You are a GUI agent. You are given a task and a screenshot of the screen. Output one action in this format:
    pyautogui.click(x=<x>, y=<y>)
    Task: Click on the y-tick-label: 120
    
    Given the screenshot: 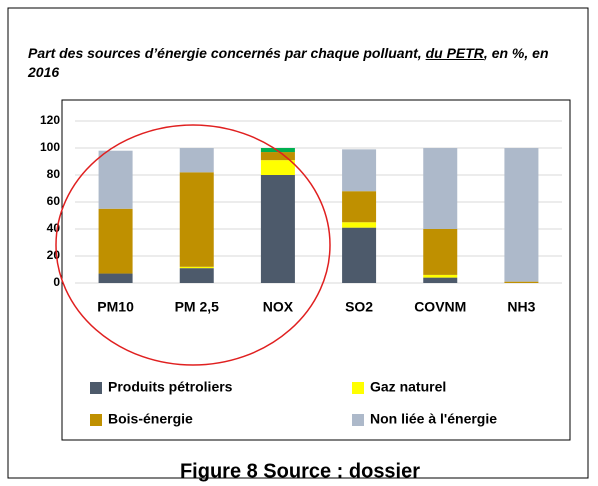 What is the action you would take?
    pyautogui.click(x=50, y=120)
    